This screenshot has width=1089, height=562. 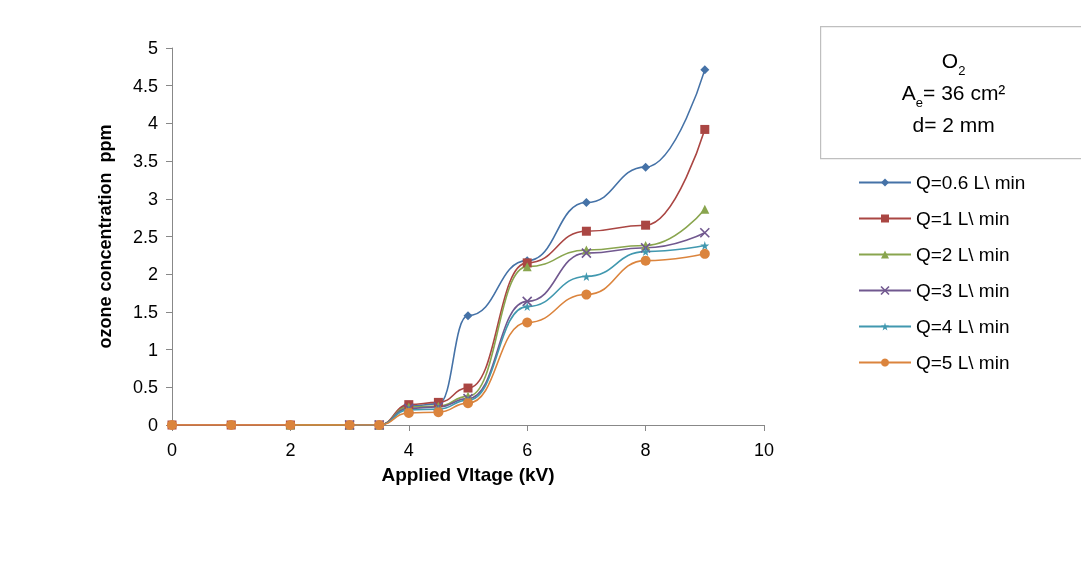 What do you see at coordinates (152, 48) in the screenshot?
I see `y-tick-label: 5` at bounding box center [152, 48].